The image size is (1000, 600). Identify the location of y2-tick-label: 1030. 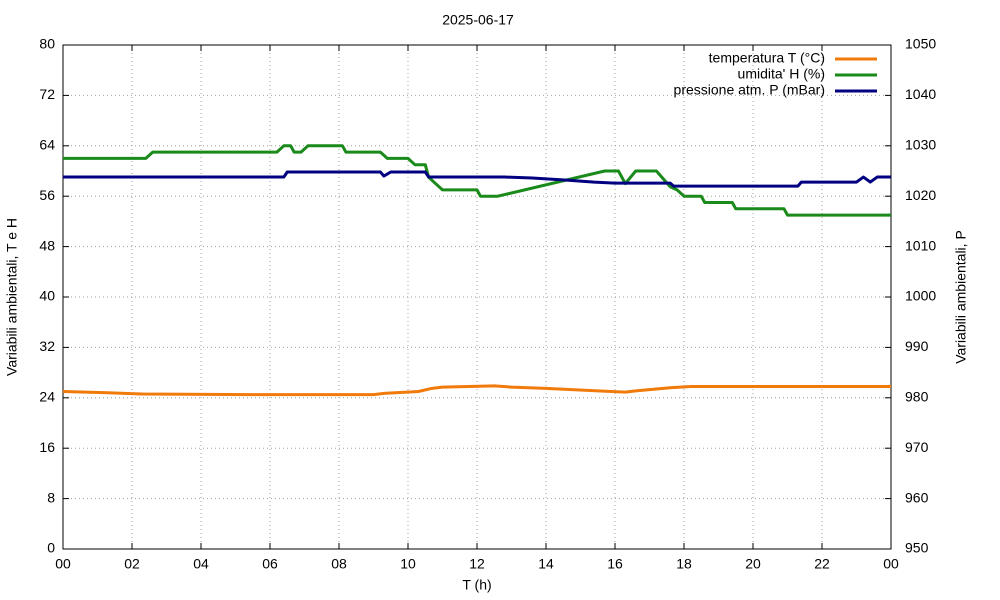
(920, 145).